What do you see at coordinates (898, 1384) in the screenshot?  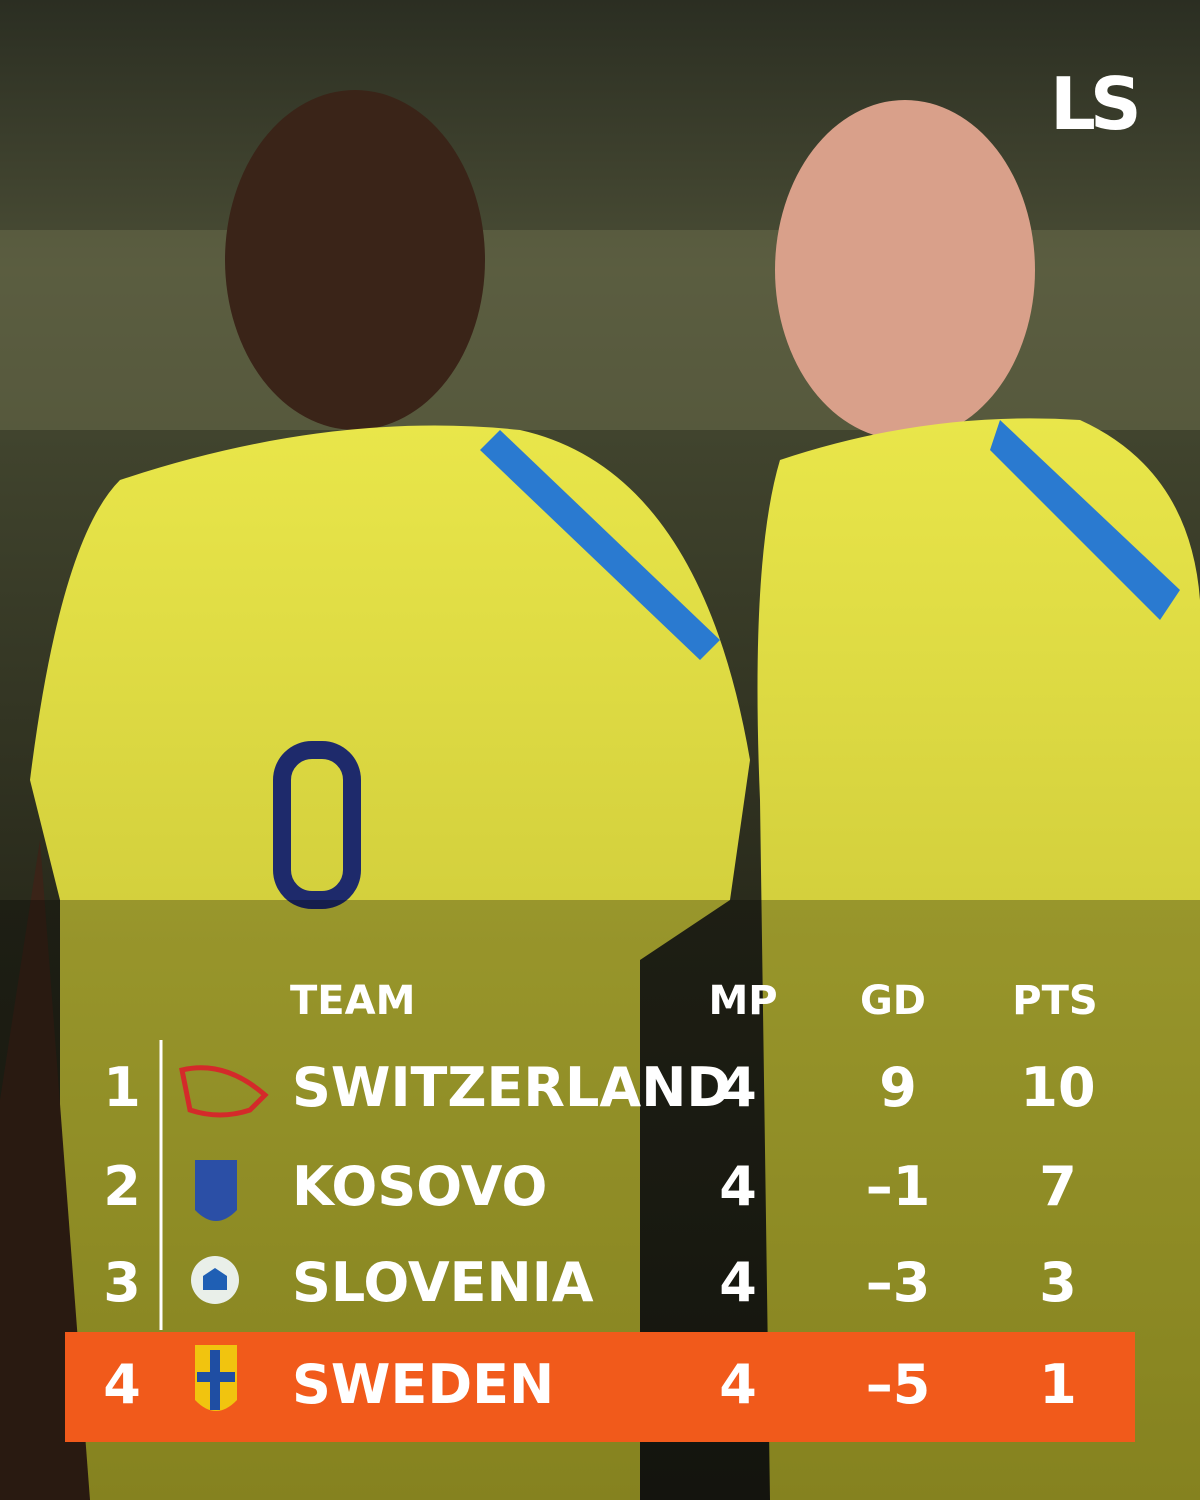 I see `goal-difference: –5` at bounding box center [898, 1384].